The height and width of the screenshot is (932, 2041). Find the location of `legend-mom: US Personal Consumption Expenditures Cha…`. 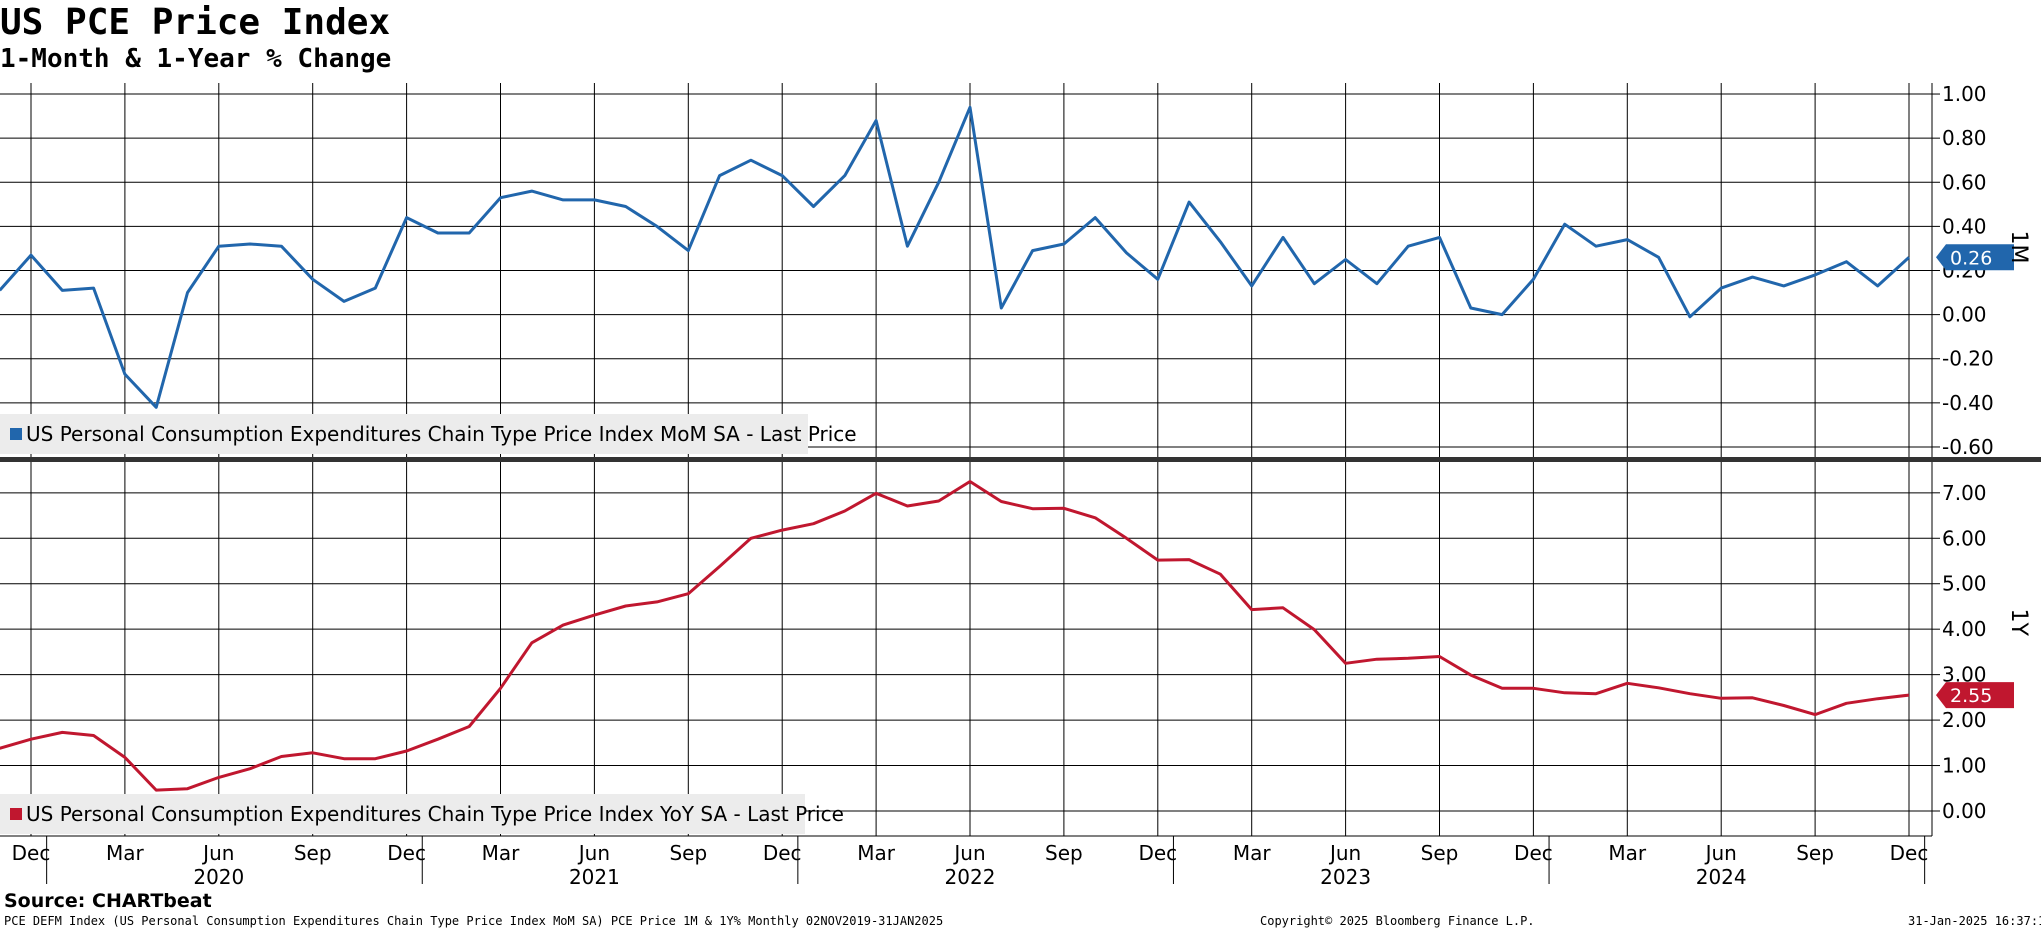

legend-mom: US Personal Consumption Expenditures Cha… is located at coordinates (428, 434).